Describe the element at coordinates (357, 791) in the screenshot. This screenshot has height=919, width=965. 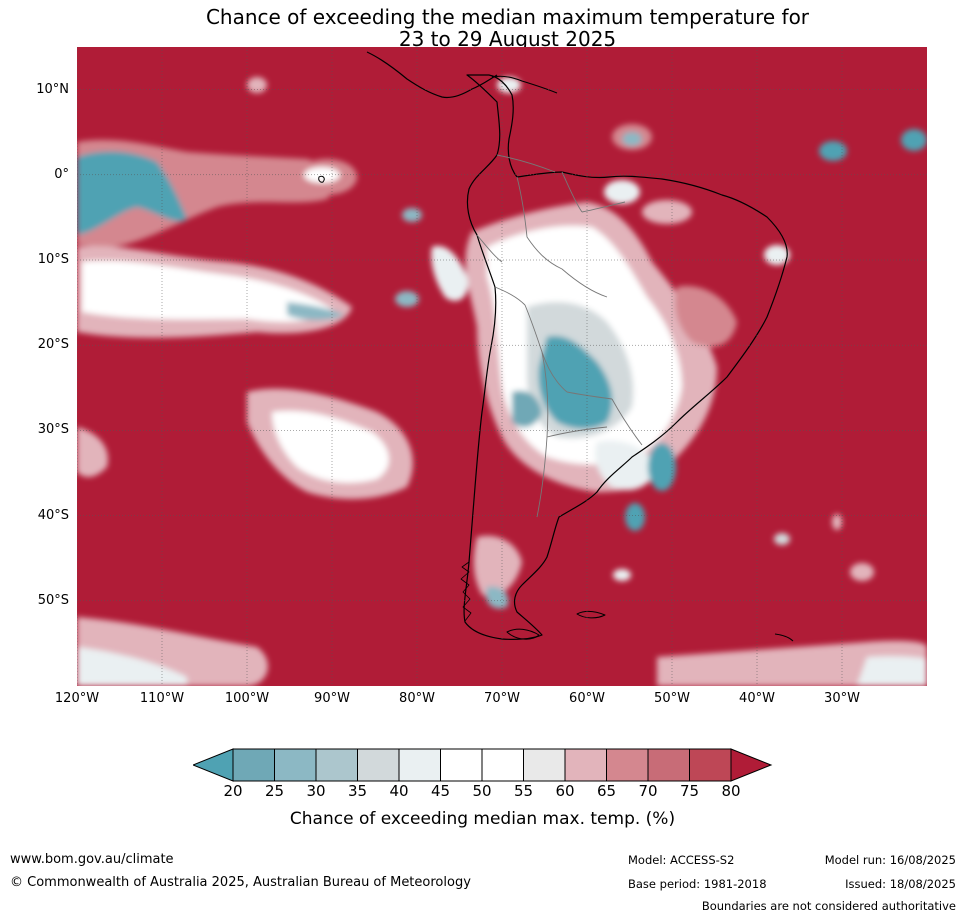
I see `colorbar-tick-35: 35` at that location.